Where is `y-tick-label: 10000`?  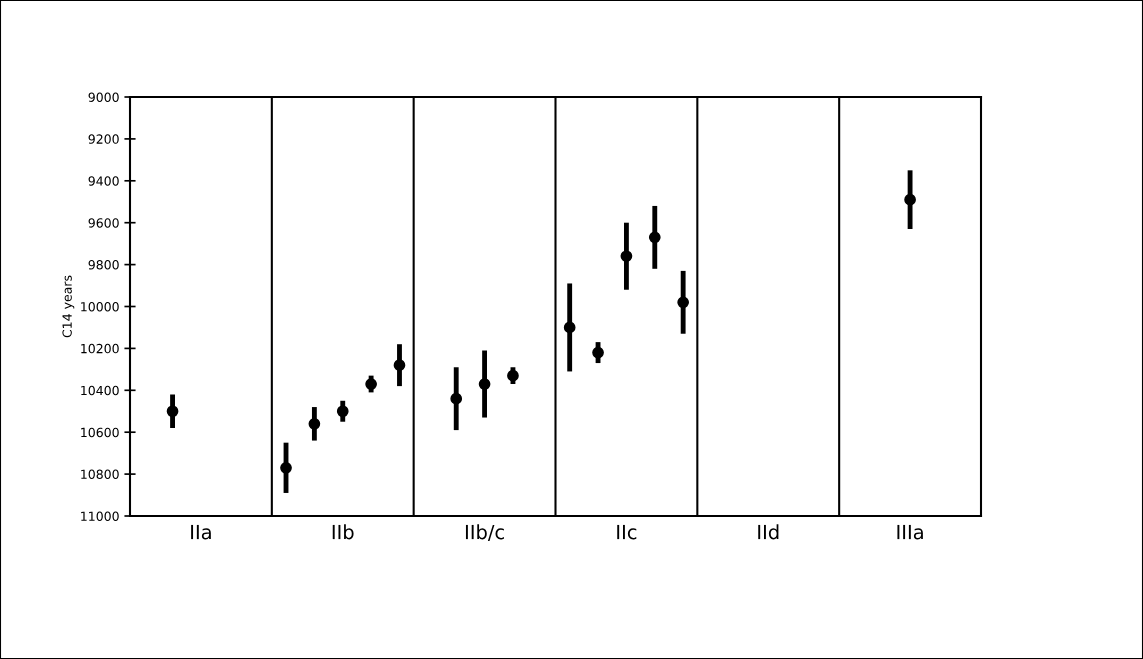
y-tick-label: 10000 is located at coordinates (100, 306).